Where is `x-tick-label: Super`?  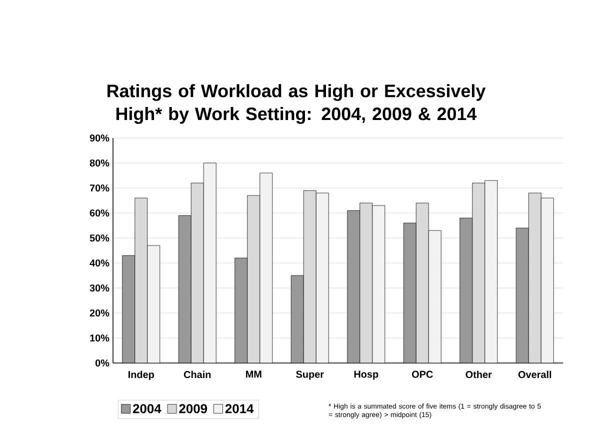 x-tick-label: Super is located at coordinates (310, 375).